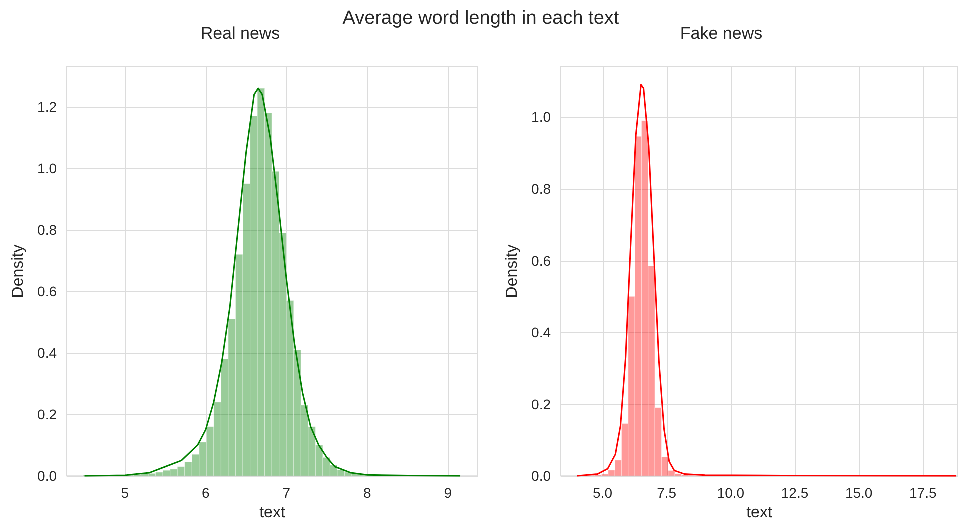 The image size is (962, 526). I want to click on x-tick-label: 7.5, so click(667, 493).